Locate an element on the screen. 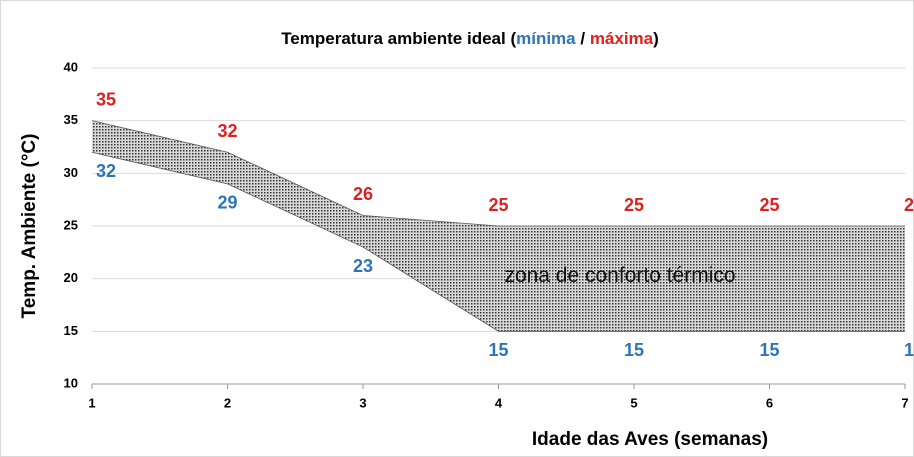 This screenshot has width=914, height=457. x-tick-label: 4 is located at coordinates (499, 402).